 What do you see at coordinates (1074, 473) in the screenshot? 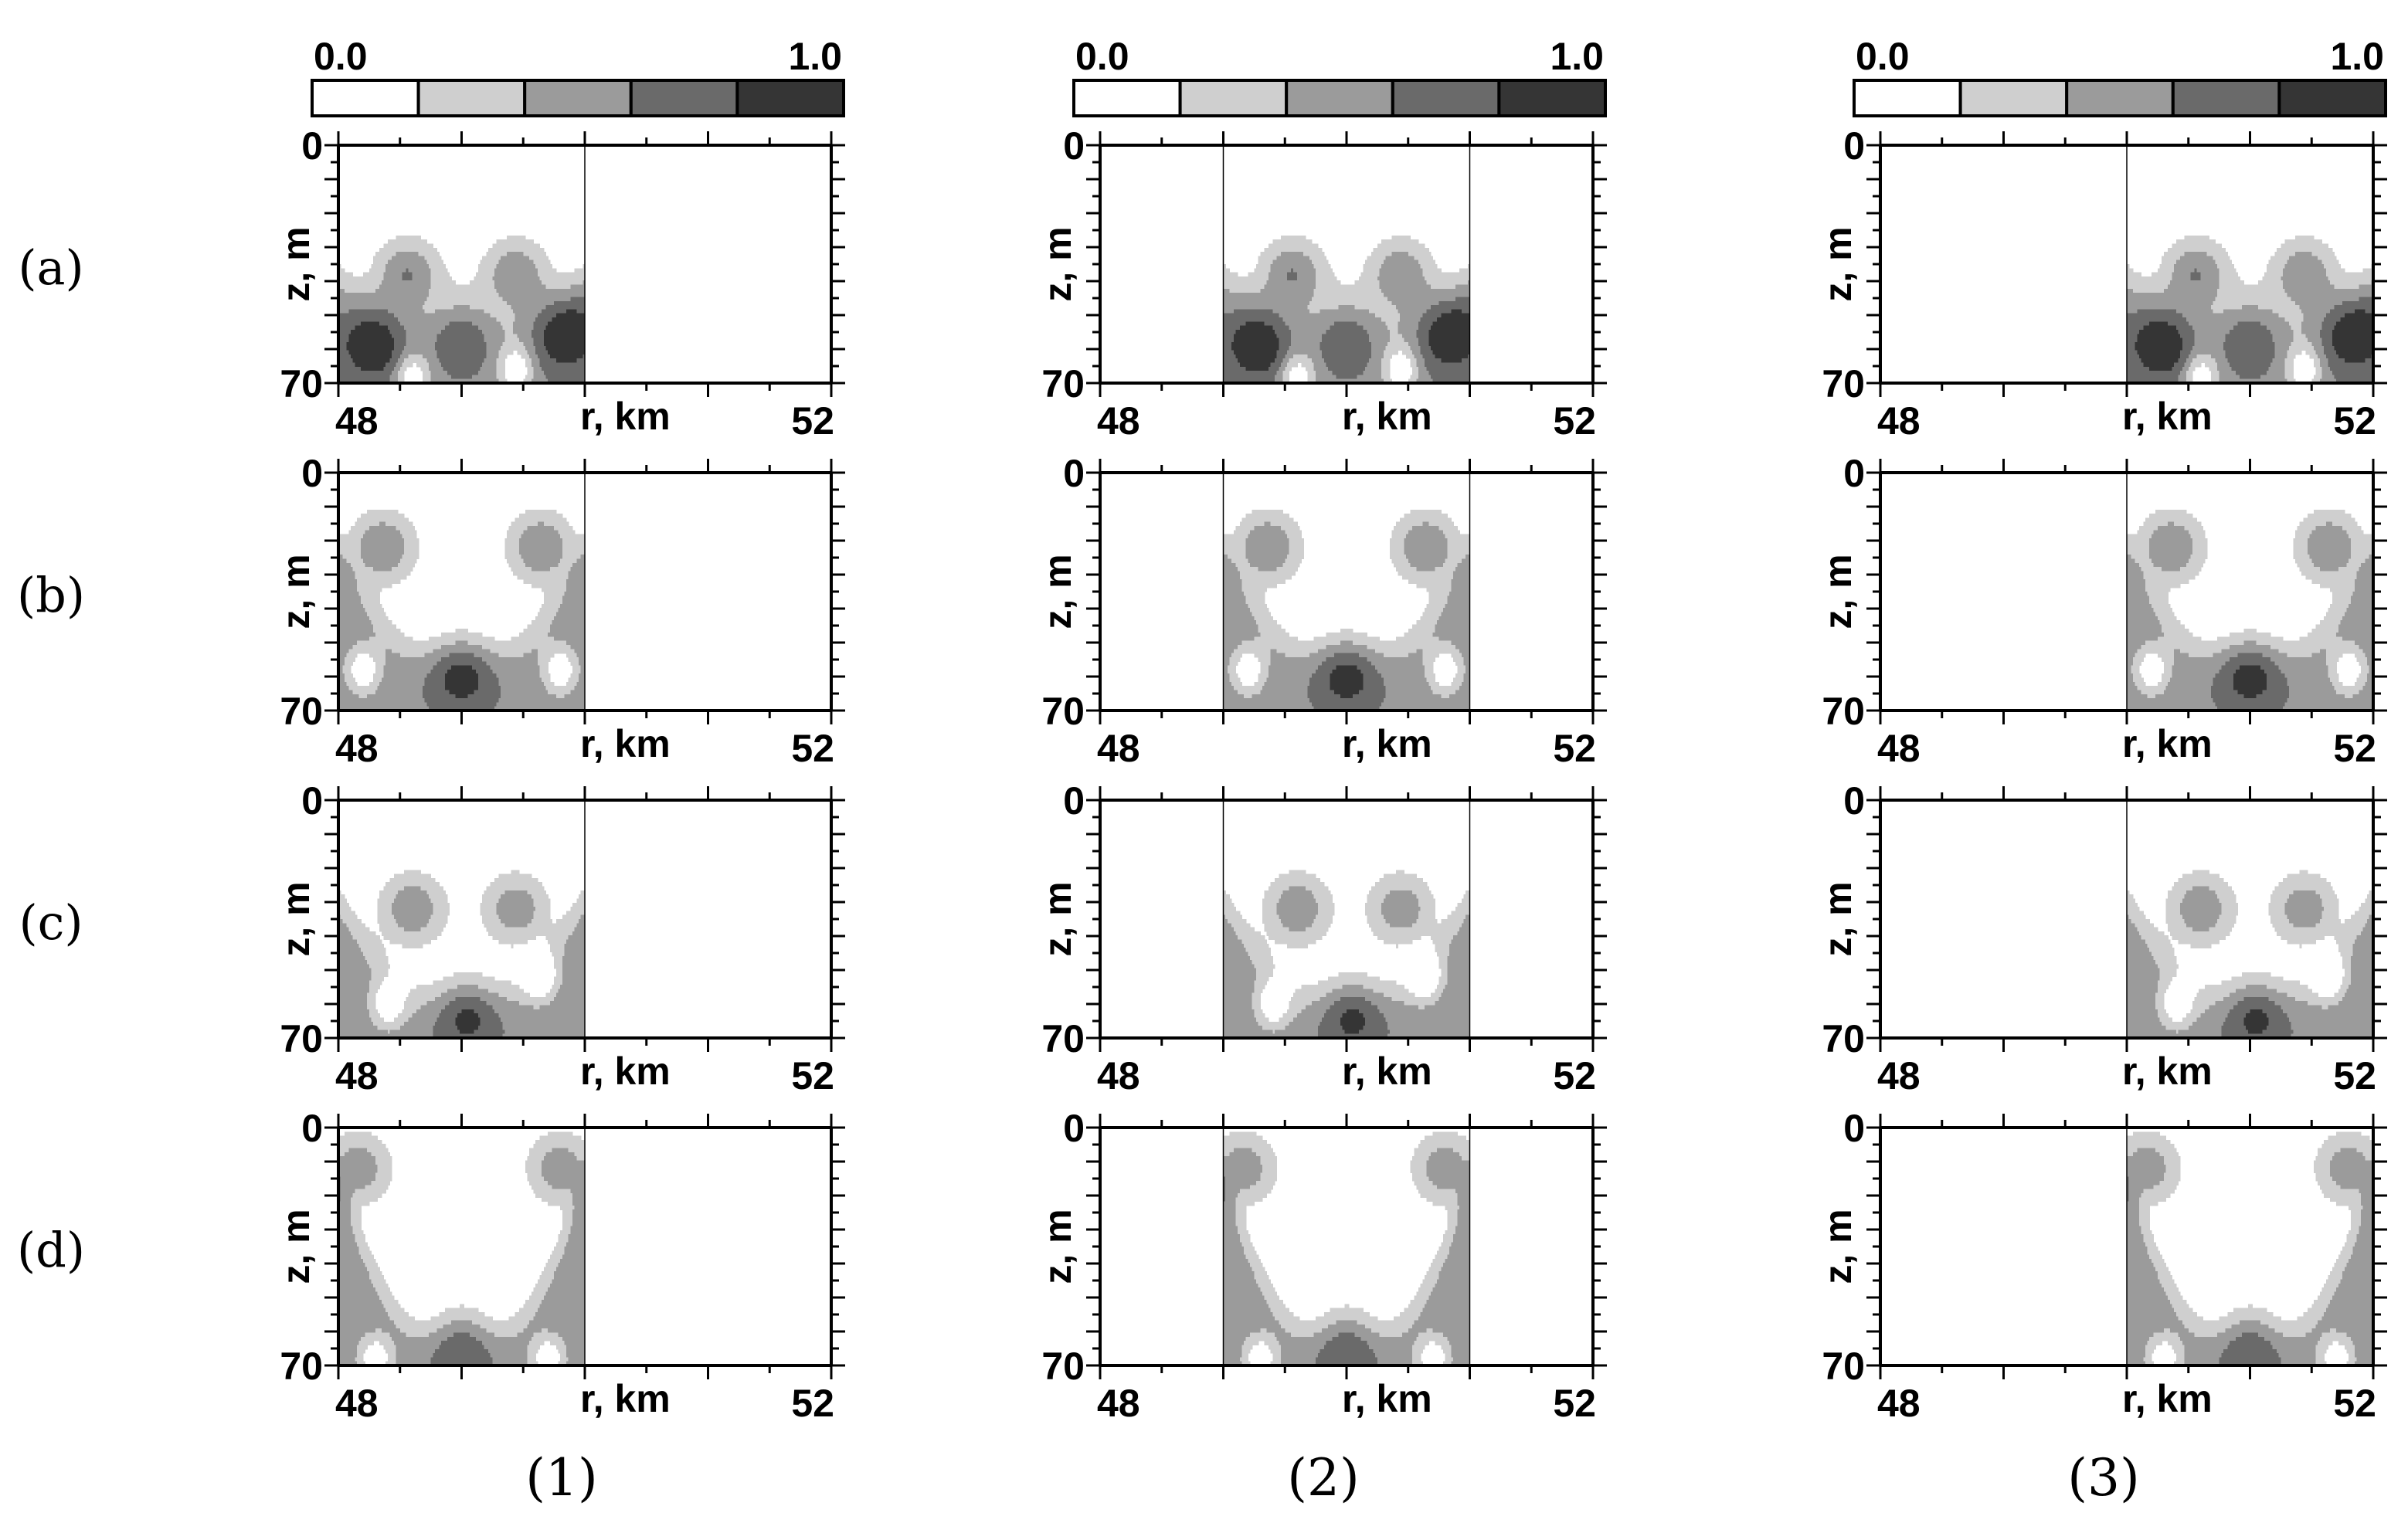
I see `y-tick-label-min: 0` at bounding box center [1074, 473].